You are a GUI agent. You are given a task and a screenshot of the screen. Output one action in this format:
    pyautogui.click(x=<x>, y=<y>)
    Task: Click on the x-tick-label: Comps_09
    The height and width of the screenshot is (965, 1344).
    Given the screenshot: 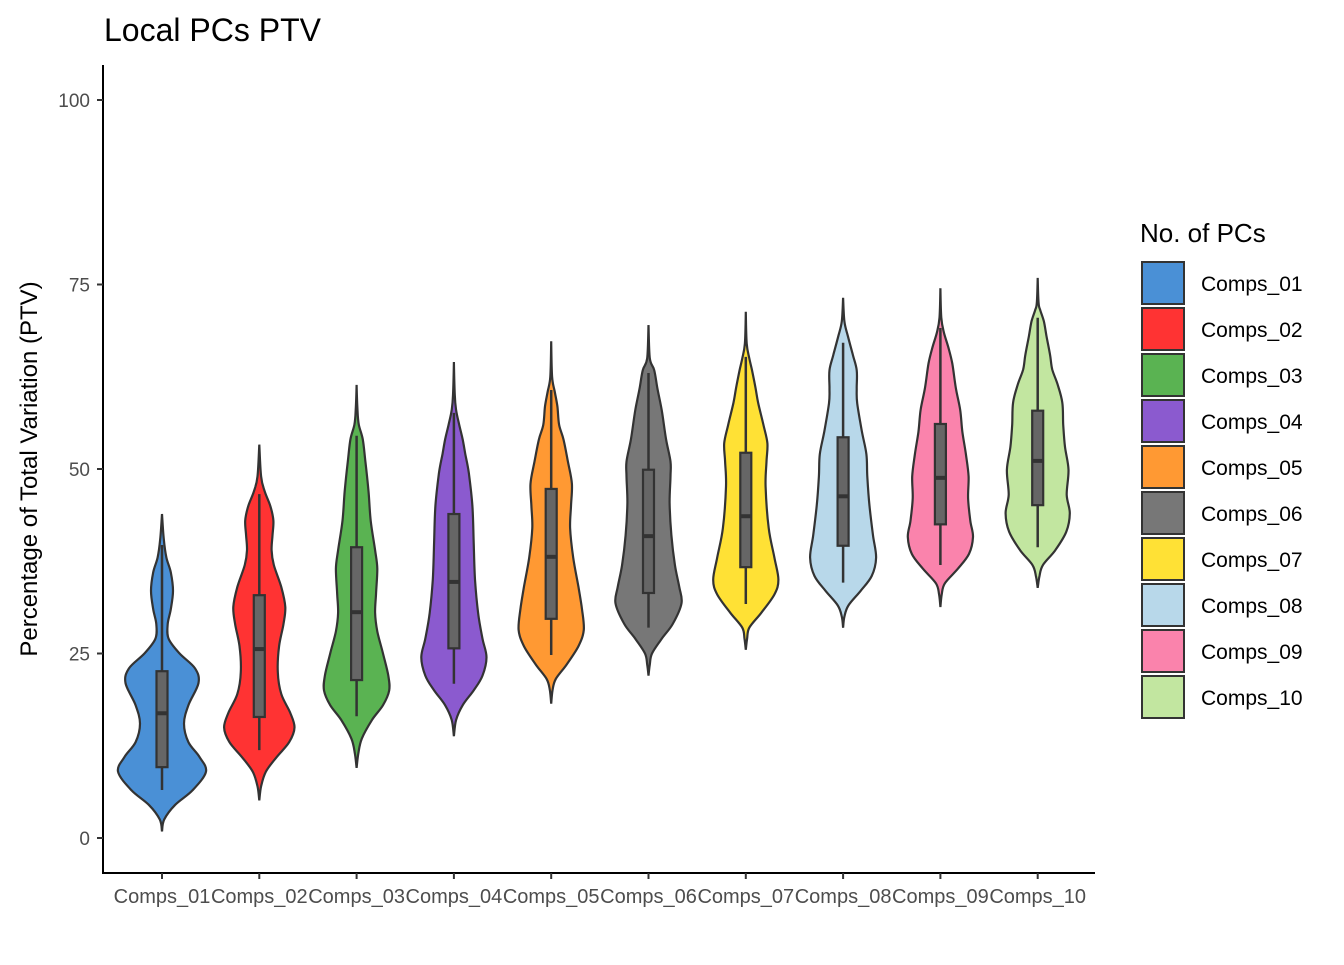 What is the action you would take?
    pyautogui.click(x=940, y=897)
    